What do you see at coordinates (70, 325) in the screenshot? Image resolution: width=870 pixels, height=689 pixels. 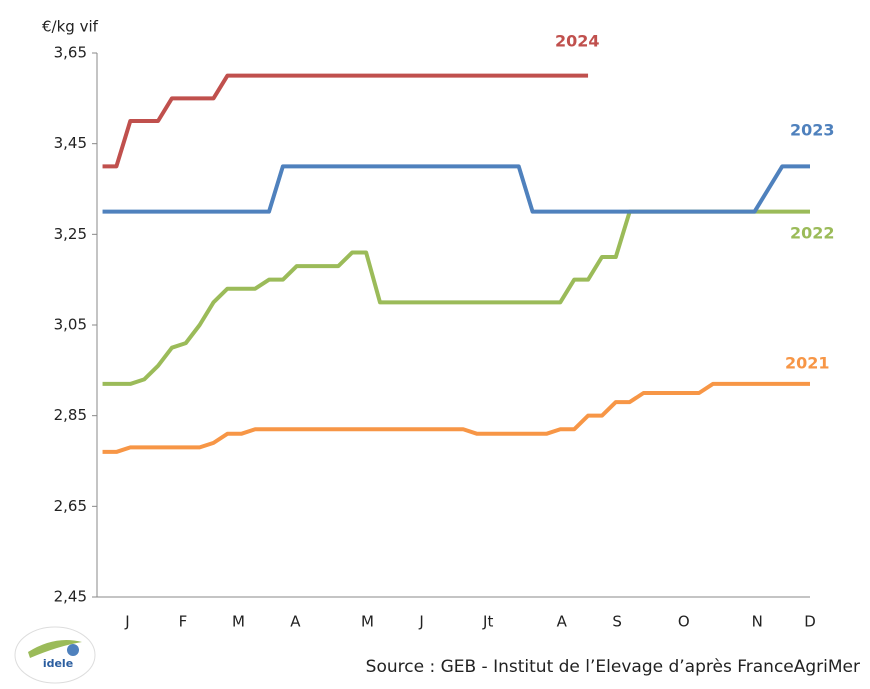 I see `y-tick-label: 3,05` at bounding box center [70, 325].